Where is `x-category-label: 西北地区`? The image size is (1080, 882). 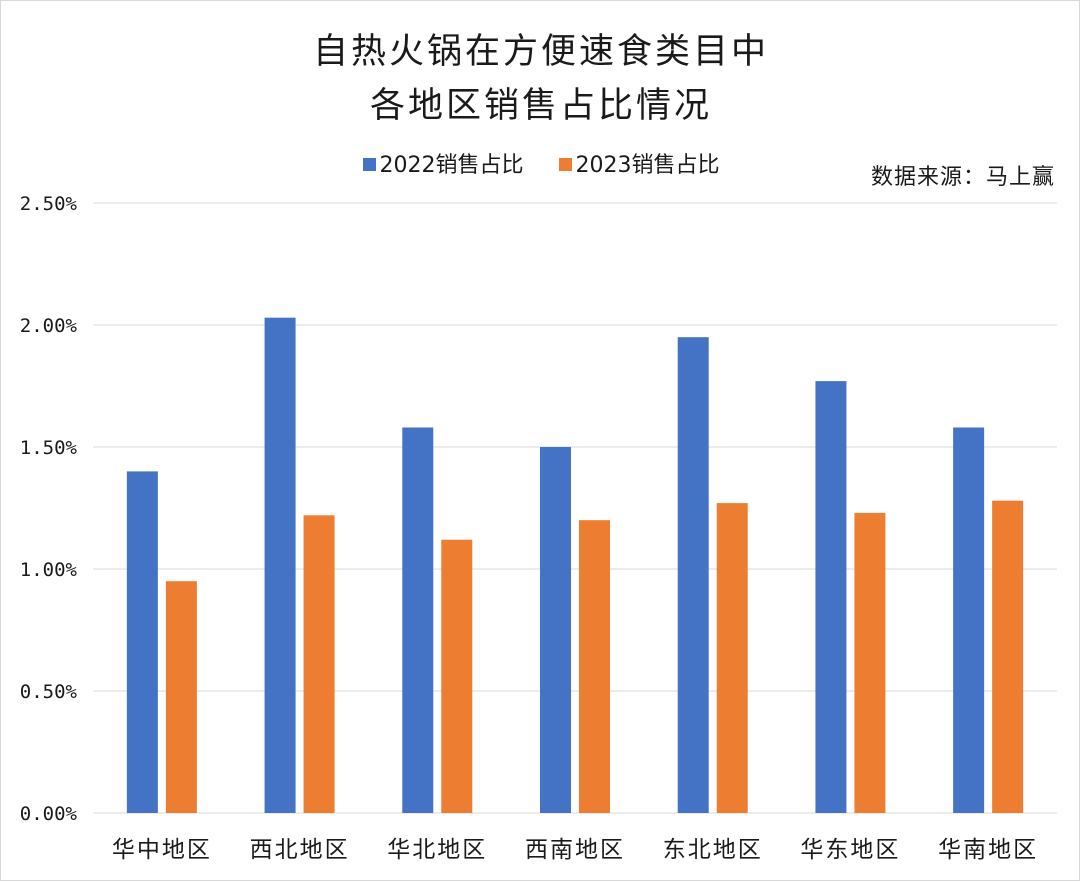
x-category-label: 西北地区 is located at coordinates (300, 850).